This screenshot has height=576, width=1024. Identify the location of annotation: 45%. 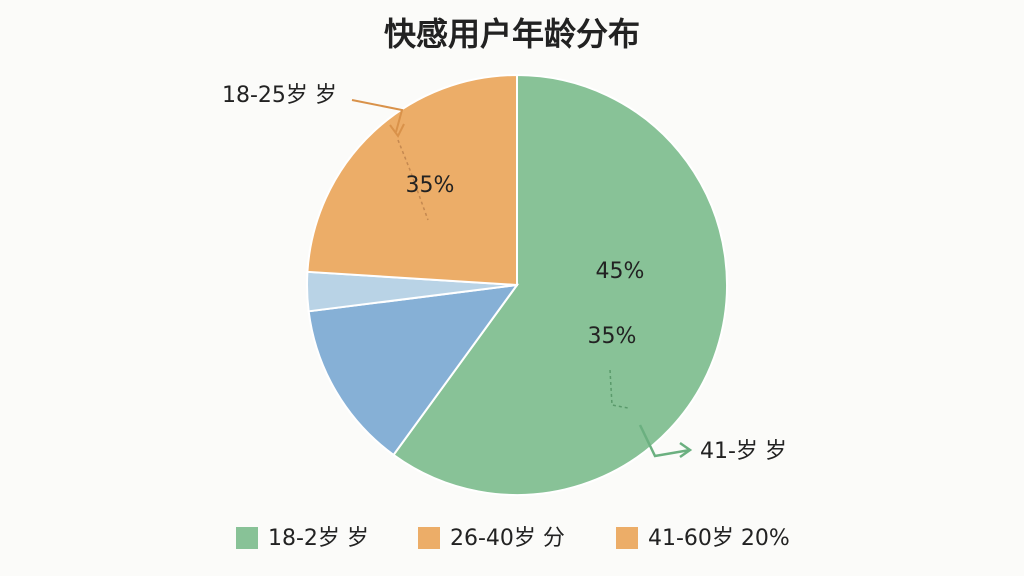
(620, 271).